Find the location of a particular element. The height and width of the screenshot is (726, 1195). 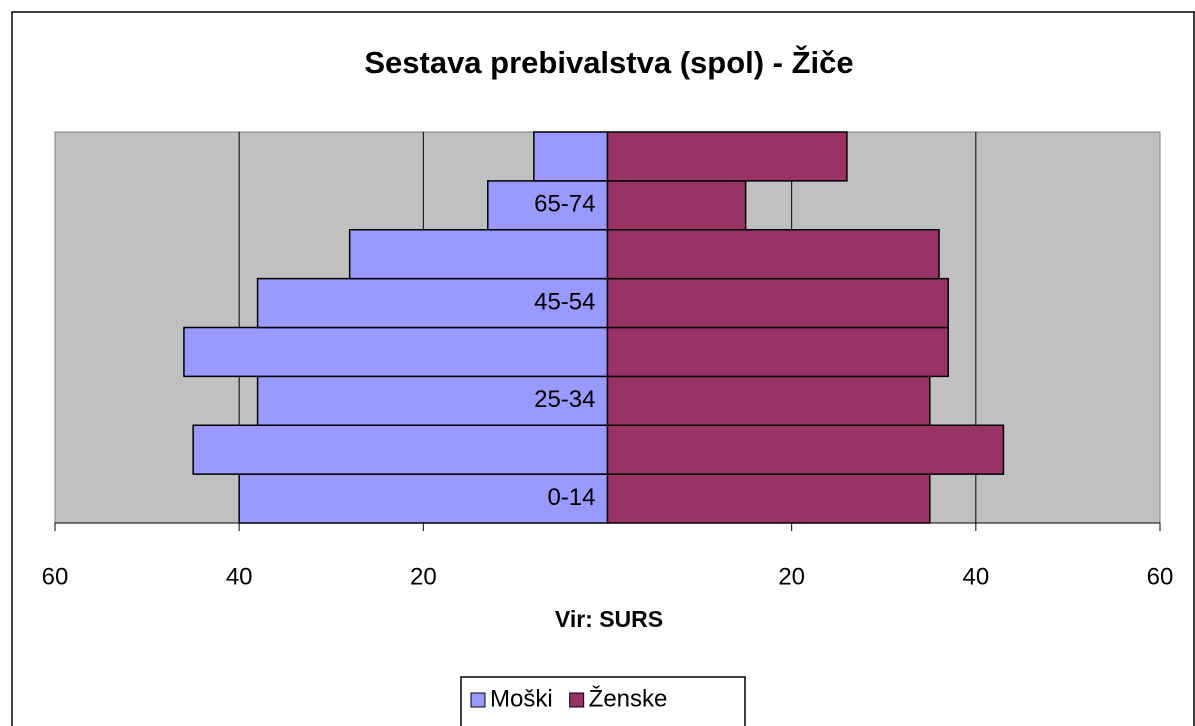

chart-title: Sestava prebivalstva (spol) - Žiče is located at coordinates (608, 62).